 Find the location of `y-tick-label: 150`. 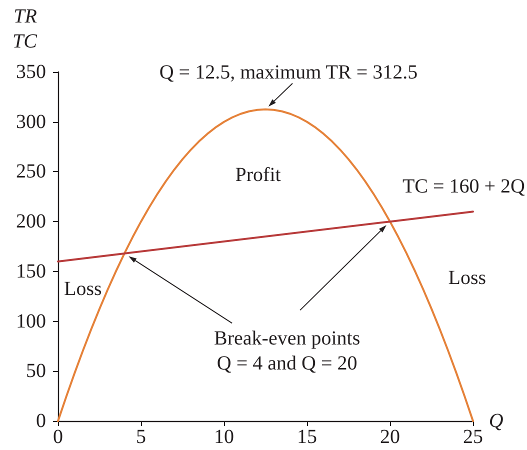

y-tick-label: 150 is located at coordinates (31, 271).